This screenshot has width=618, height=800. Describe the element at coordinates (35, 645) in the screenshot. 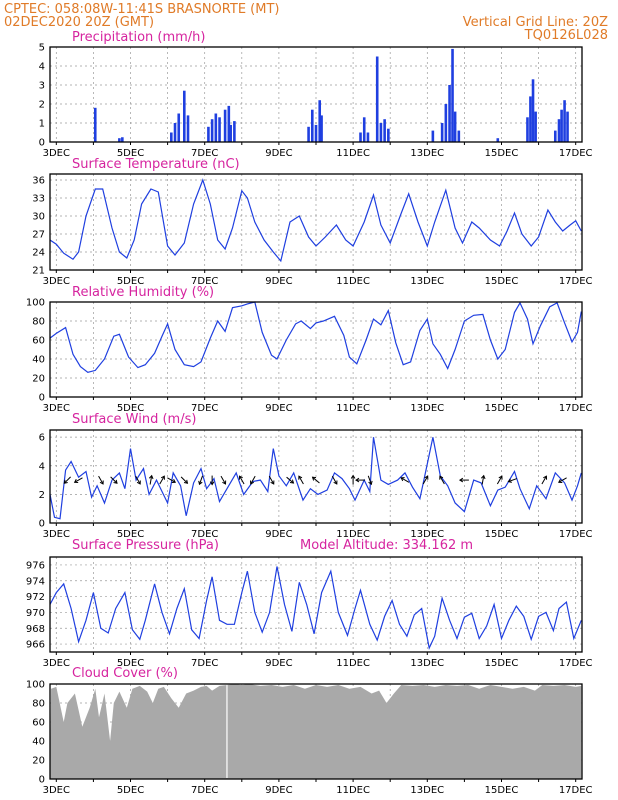

I see `pressure-ytick-label: 966` at that location.